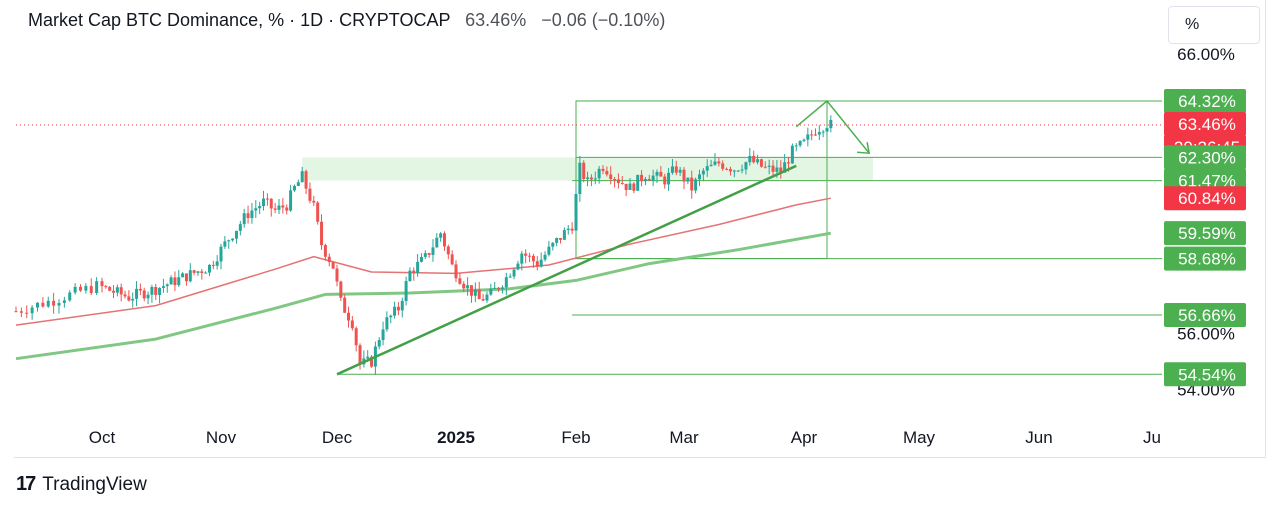 The width and height of the screenshot is (1280, 512). What do you see at coordinates (1207, 259) in the screenshot?
I see `price-level-label: 58.68%` at bounding box center [1207, 259].